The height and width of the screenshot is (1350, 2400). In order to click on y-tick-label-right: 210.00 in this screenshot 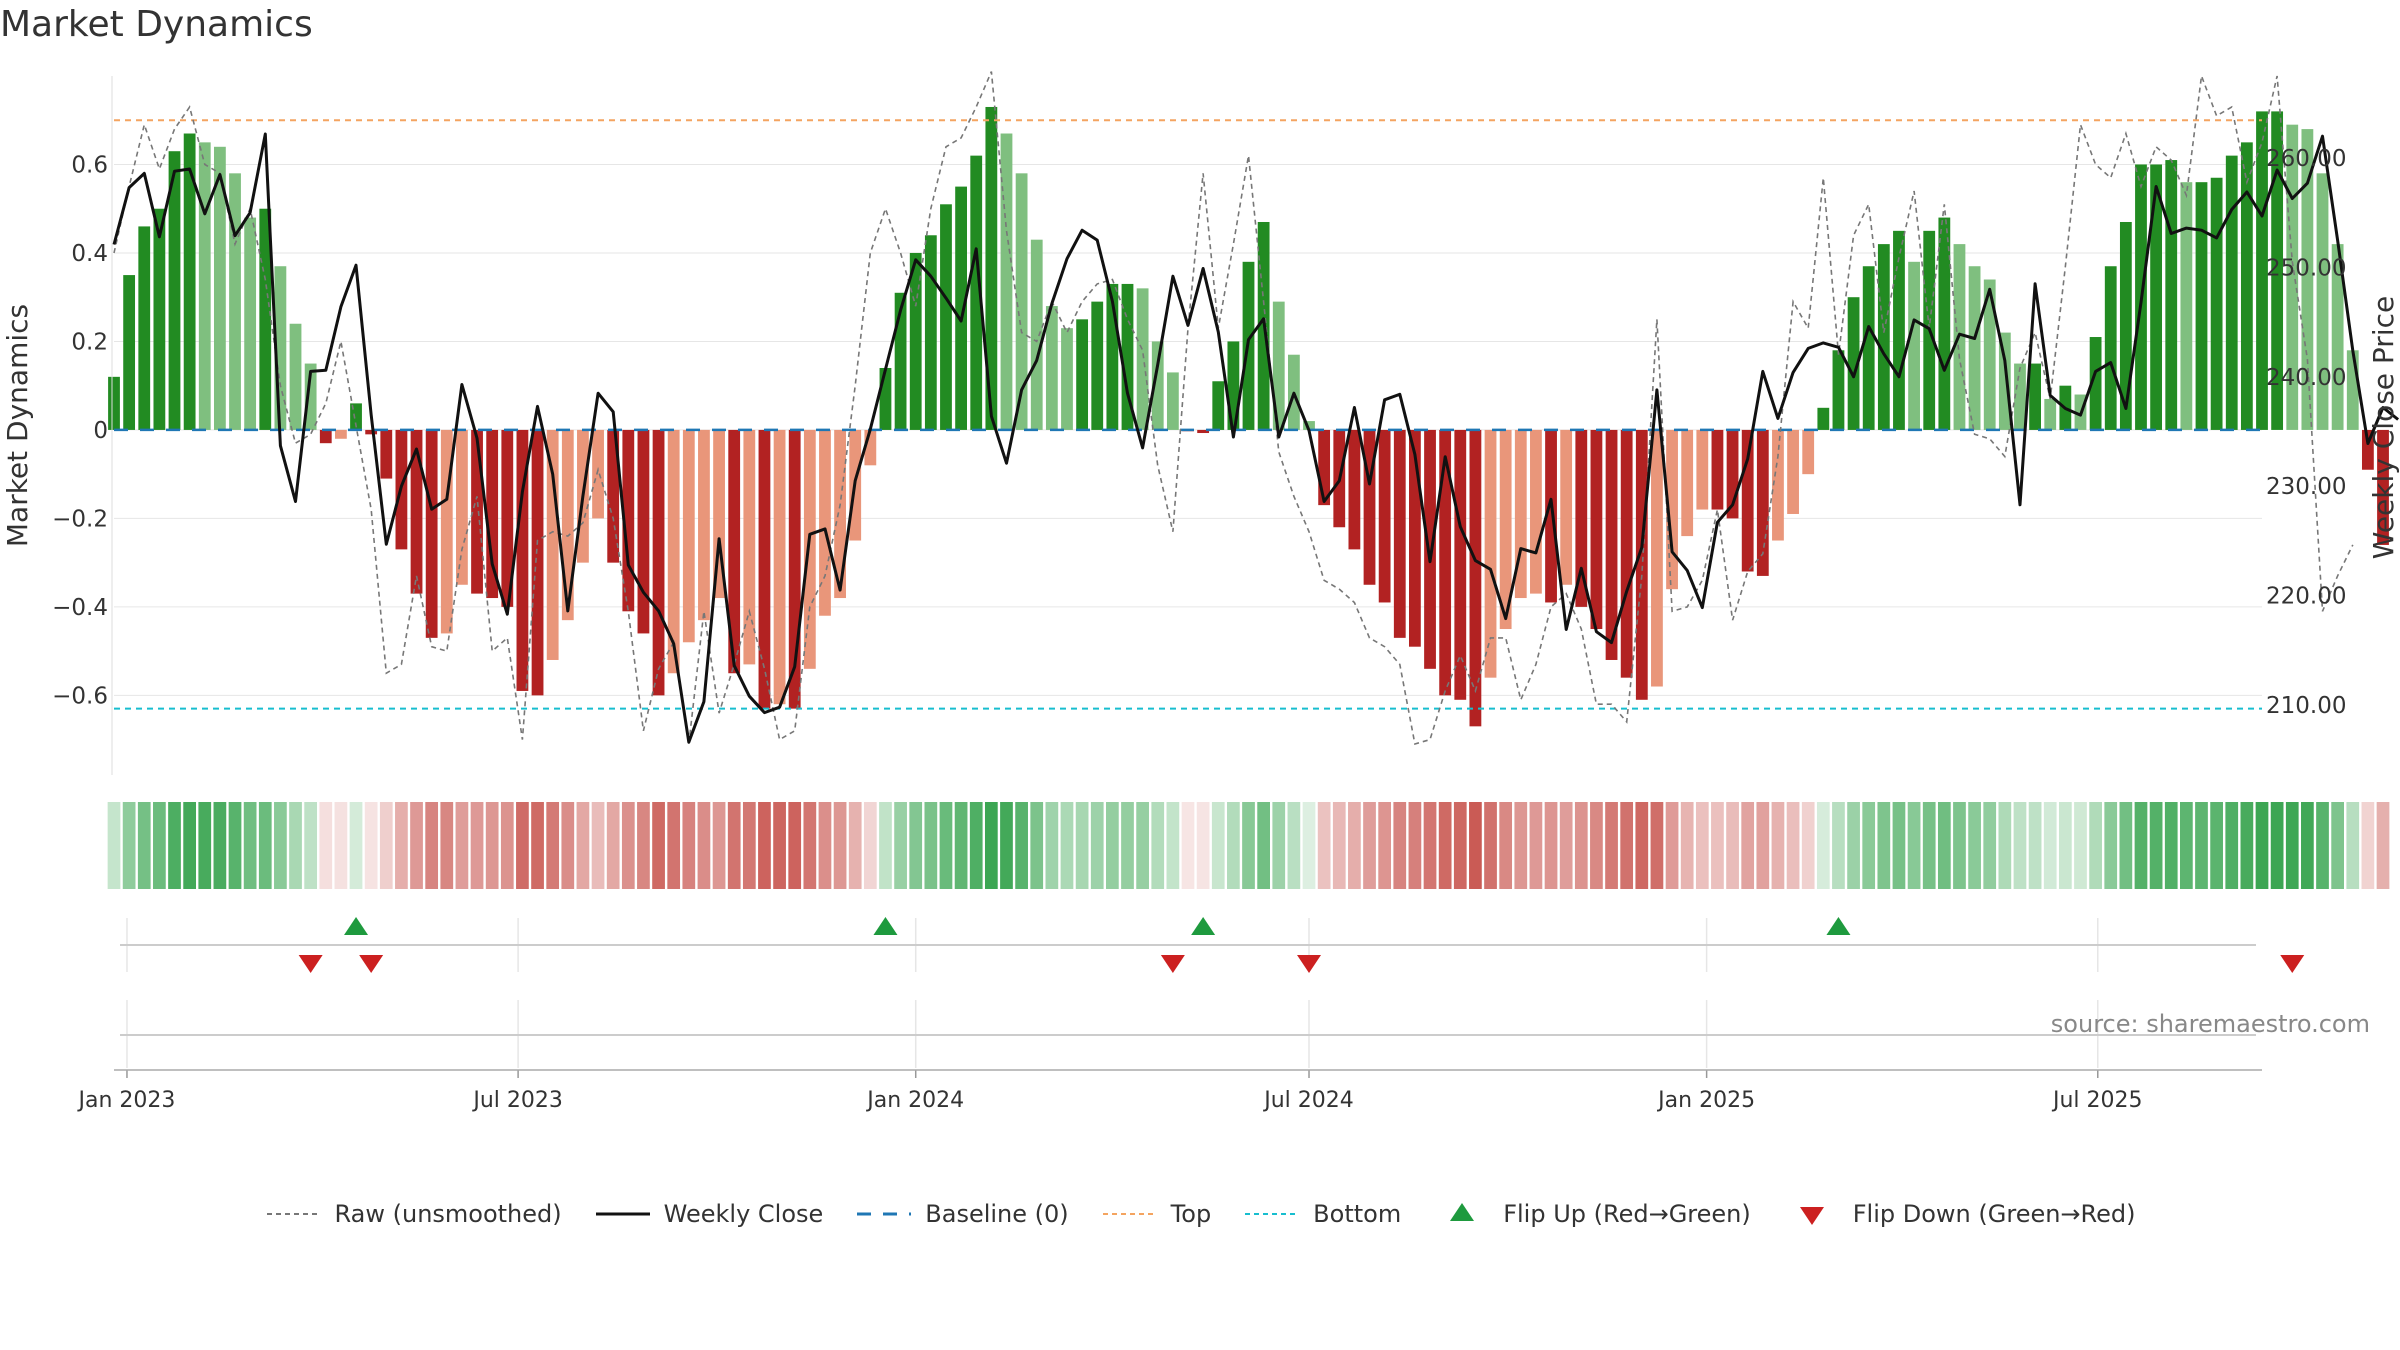, I will do `click(2306, 706)`.